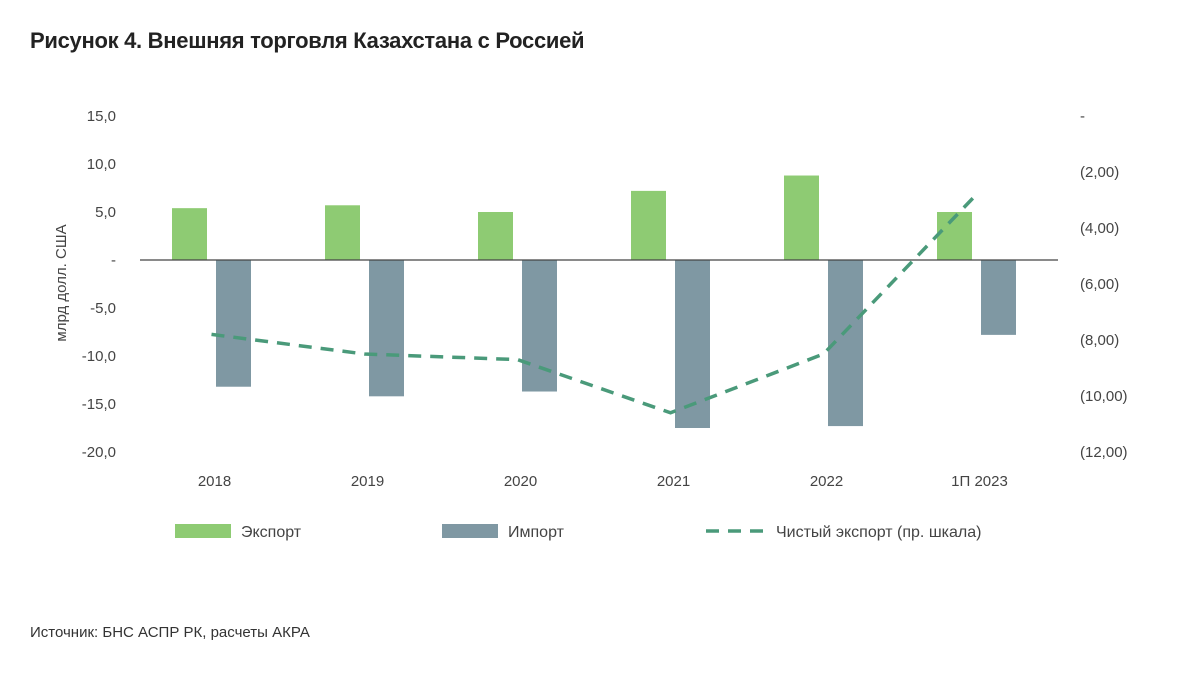  I want to click on y-axis-label: млрд долл. США, so click(61, 282).